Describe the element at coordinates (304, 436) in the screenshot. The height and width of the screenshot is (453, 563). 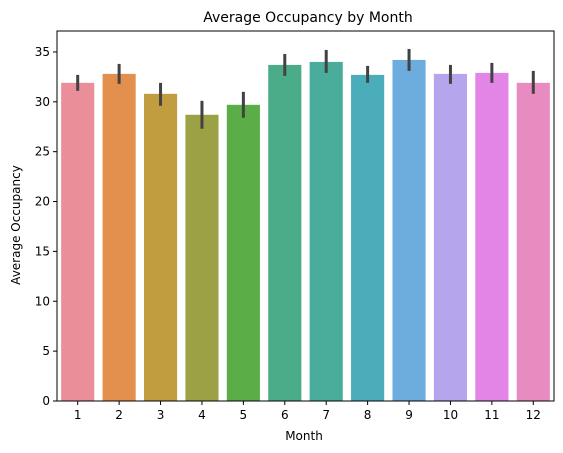
I see `x-axis-label: Month` at that location.